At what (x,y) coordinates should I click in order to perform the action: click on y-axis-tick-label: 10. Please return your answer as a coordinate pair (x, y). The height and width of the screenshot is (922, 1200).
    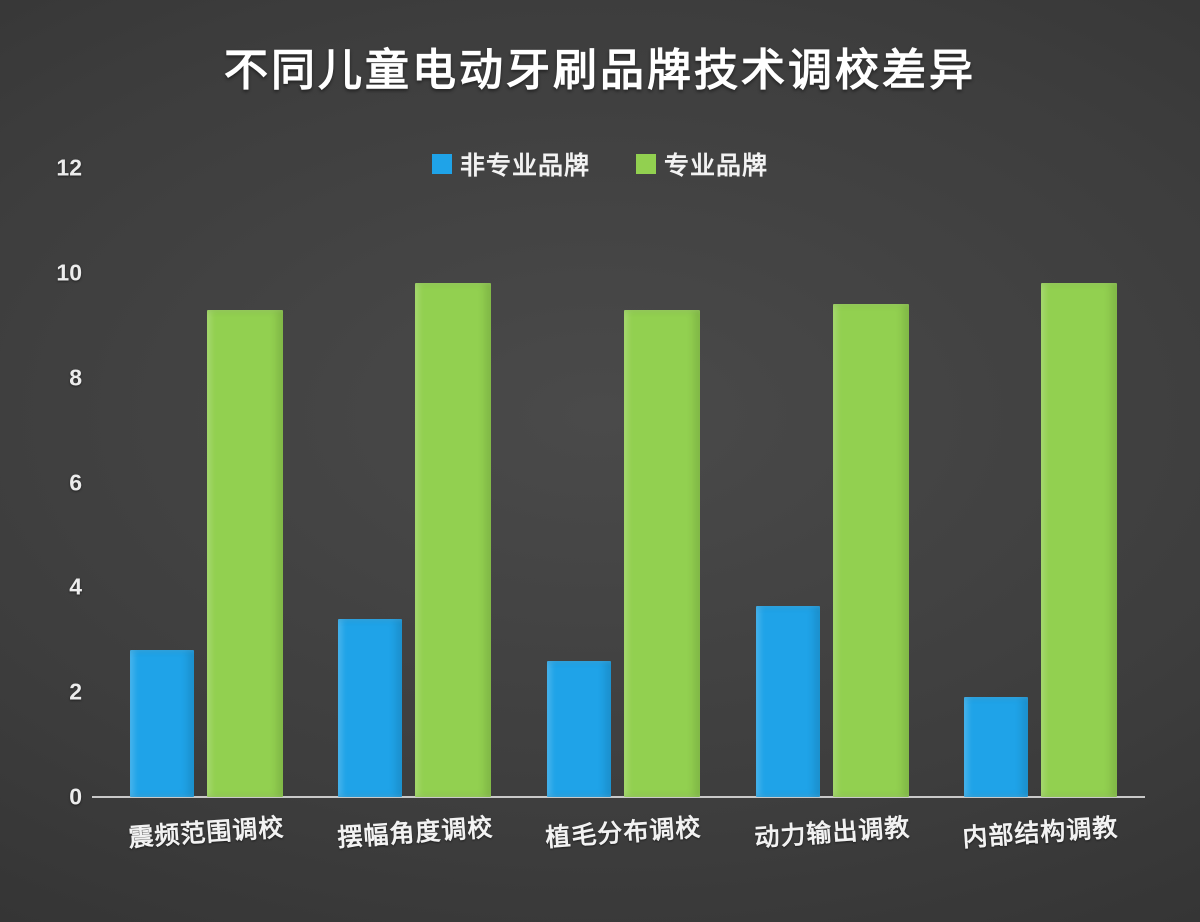
    Looking at the image, I should click on (69, 272).